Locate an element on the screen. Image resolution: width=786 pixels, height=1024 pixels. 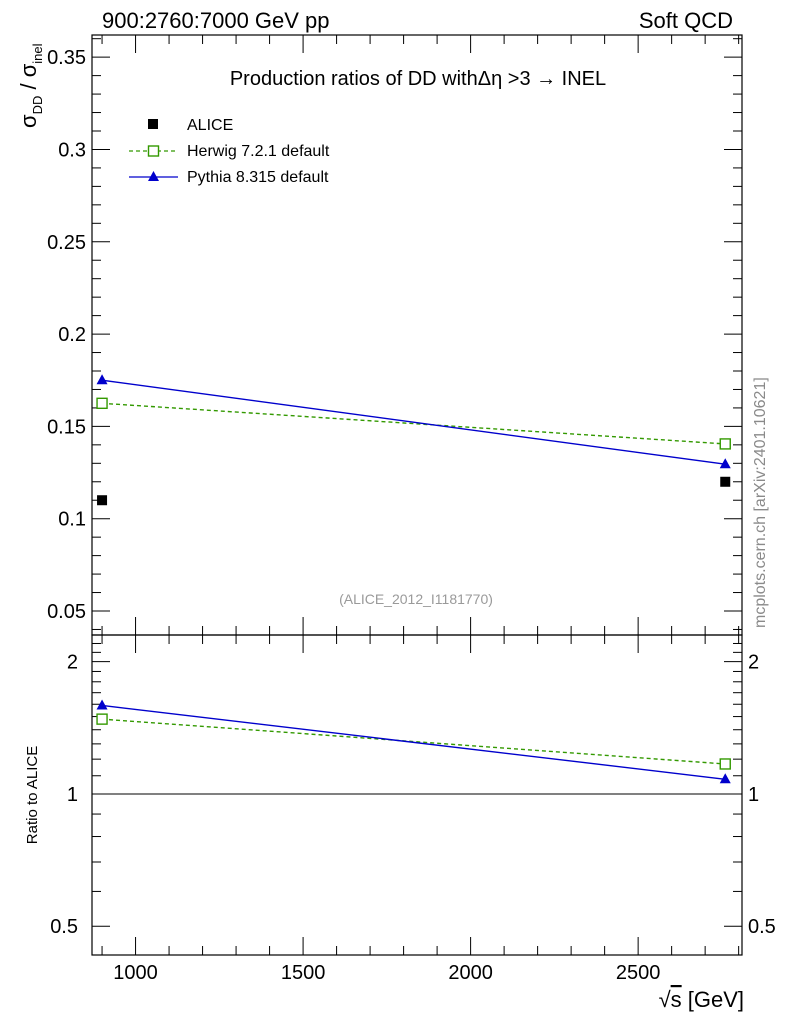
ratio-y-axis-label: Ratio to ALICE is located at coordinates (32, 795).